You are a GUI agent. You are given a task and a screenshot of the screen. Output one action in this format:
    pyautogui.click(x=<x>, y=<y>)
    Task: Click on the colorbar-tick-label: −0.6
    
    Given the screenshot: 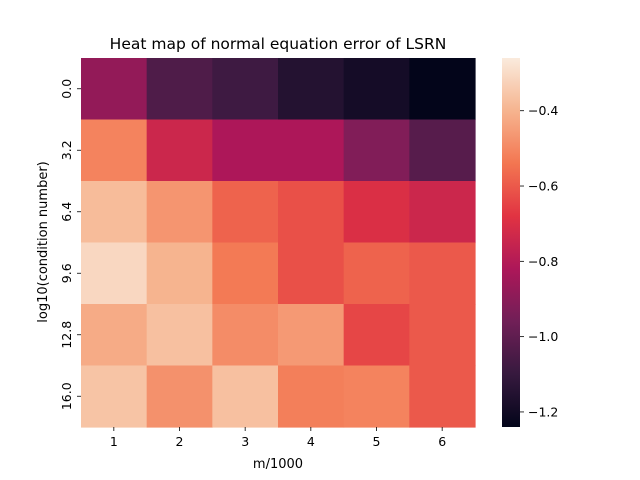 What is the action you would take?
    pyautogui.click(x=543, y=186)
    